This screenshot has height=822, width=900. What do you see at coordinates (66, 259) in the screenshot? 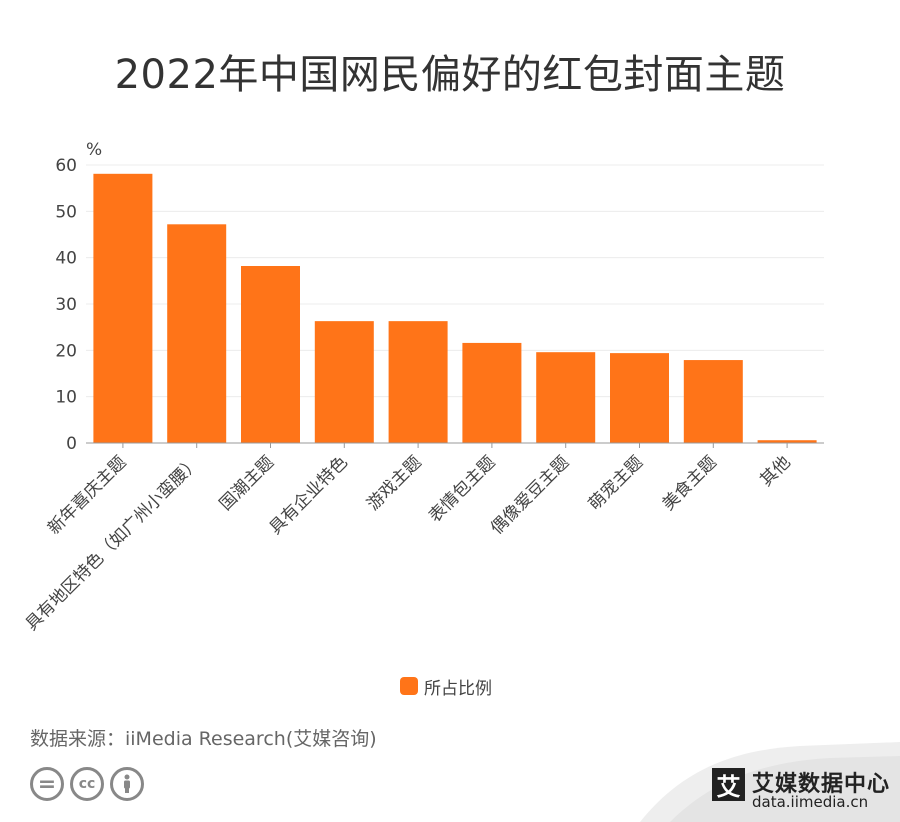
I see `y-tick-label: 40` at bounding box center [66, 259].